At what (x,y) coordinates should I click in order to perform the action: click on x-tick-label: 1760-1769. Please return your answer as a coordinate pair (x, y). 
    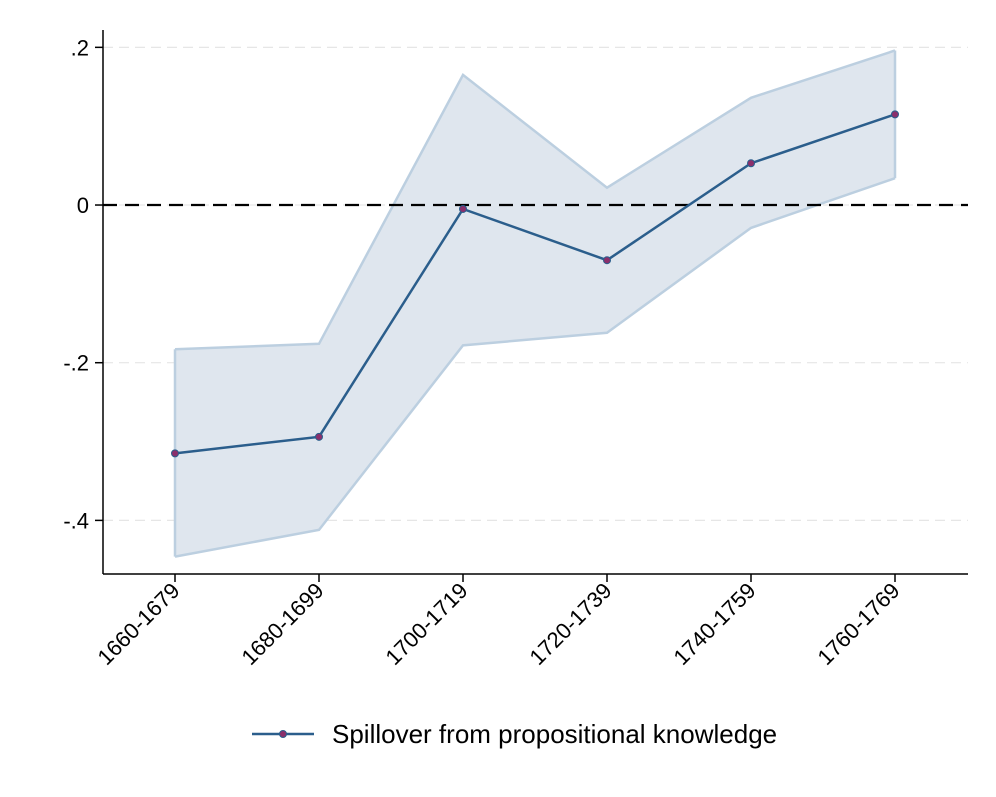
    Looking at the image, I should click on (858, 624).